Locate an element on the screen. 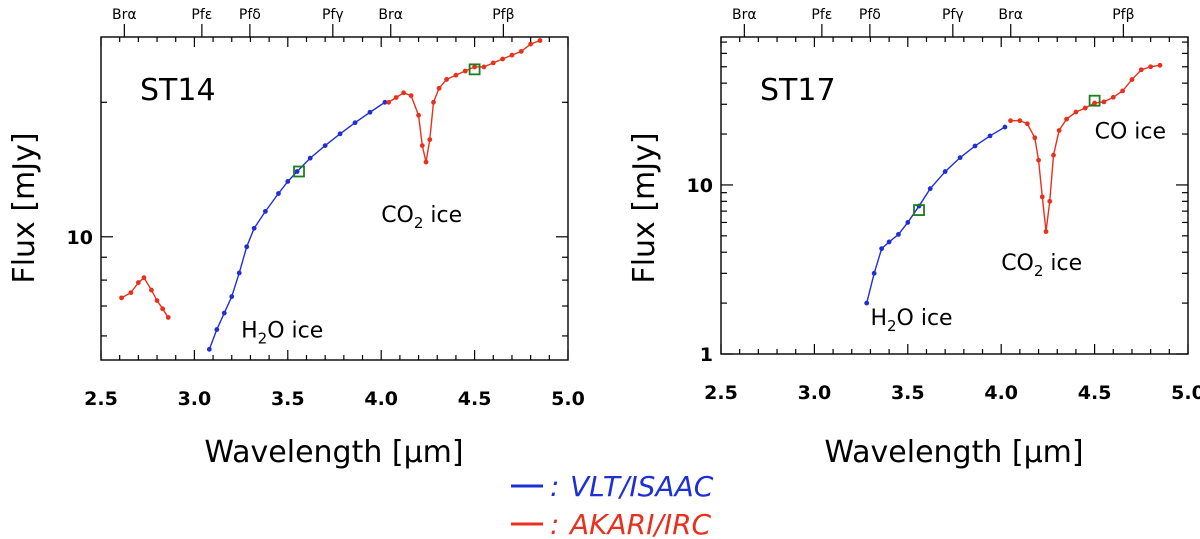 Image resolution: width=1200 pixels, height=539 pixels. annotation-group: H2O ice CO2 ice is located at coordinates (351, 275).